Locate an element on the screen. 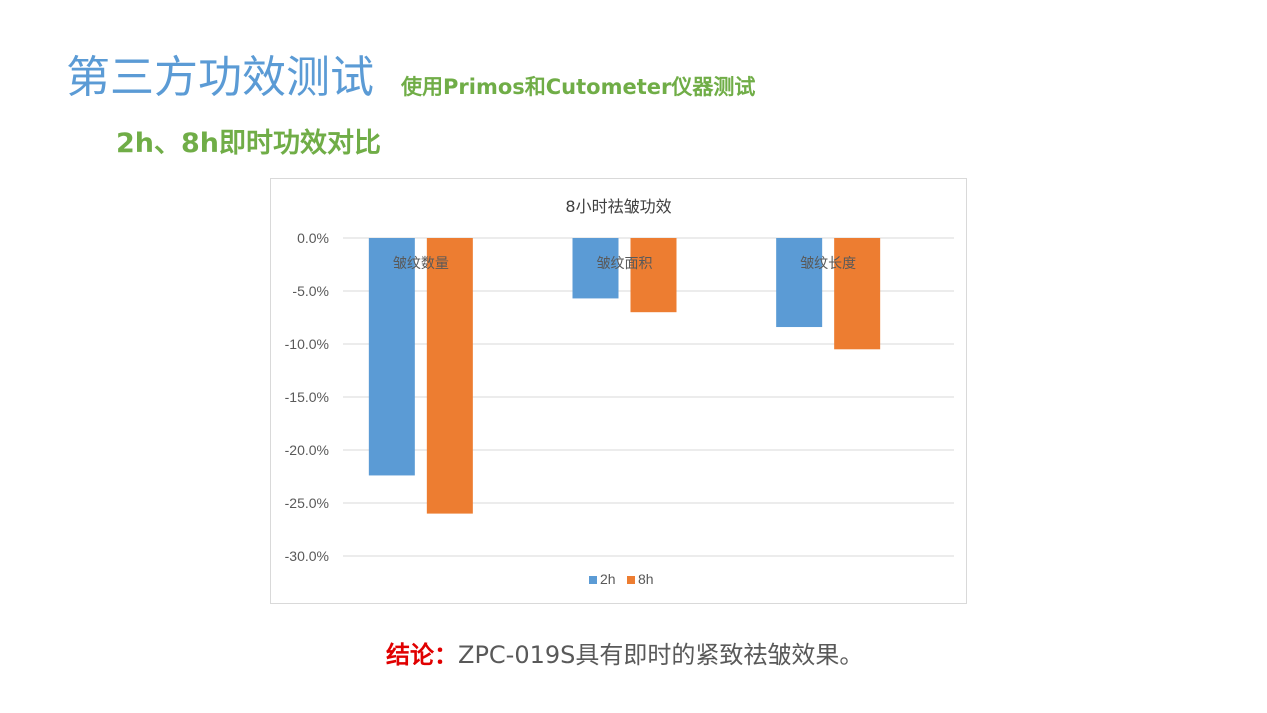 This screenshot has height=713, width=1267. category-label: 皱纹面积 is located at coordinates (625, 264).